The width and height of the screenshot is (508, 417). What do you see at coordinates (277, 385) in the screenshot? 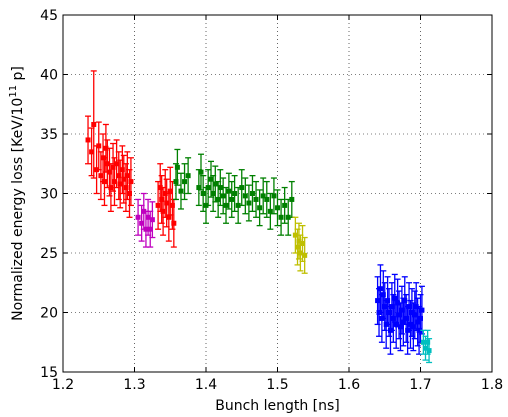
I see `x-tick-label: 1.5` at bounding box center [277, 385].